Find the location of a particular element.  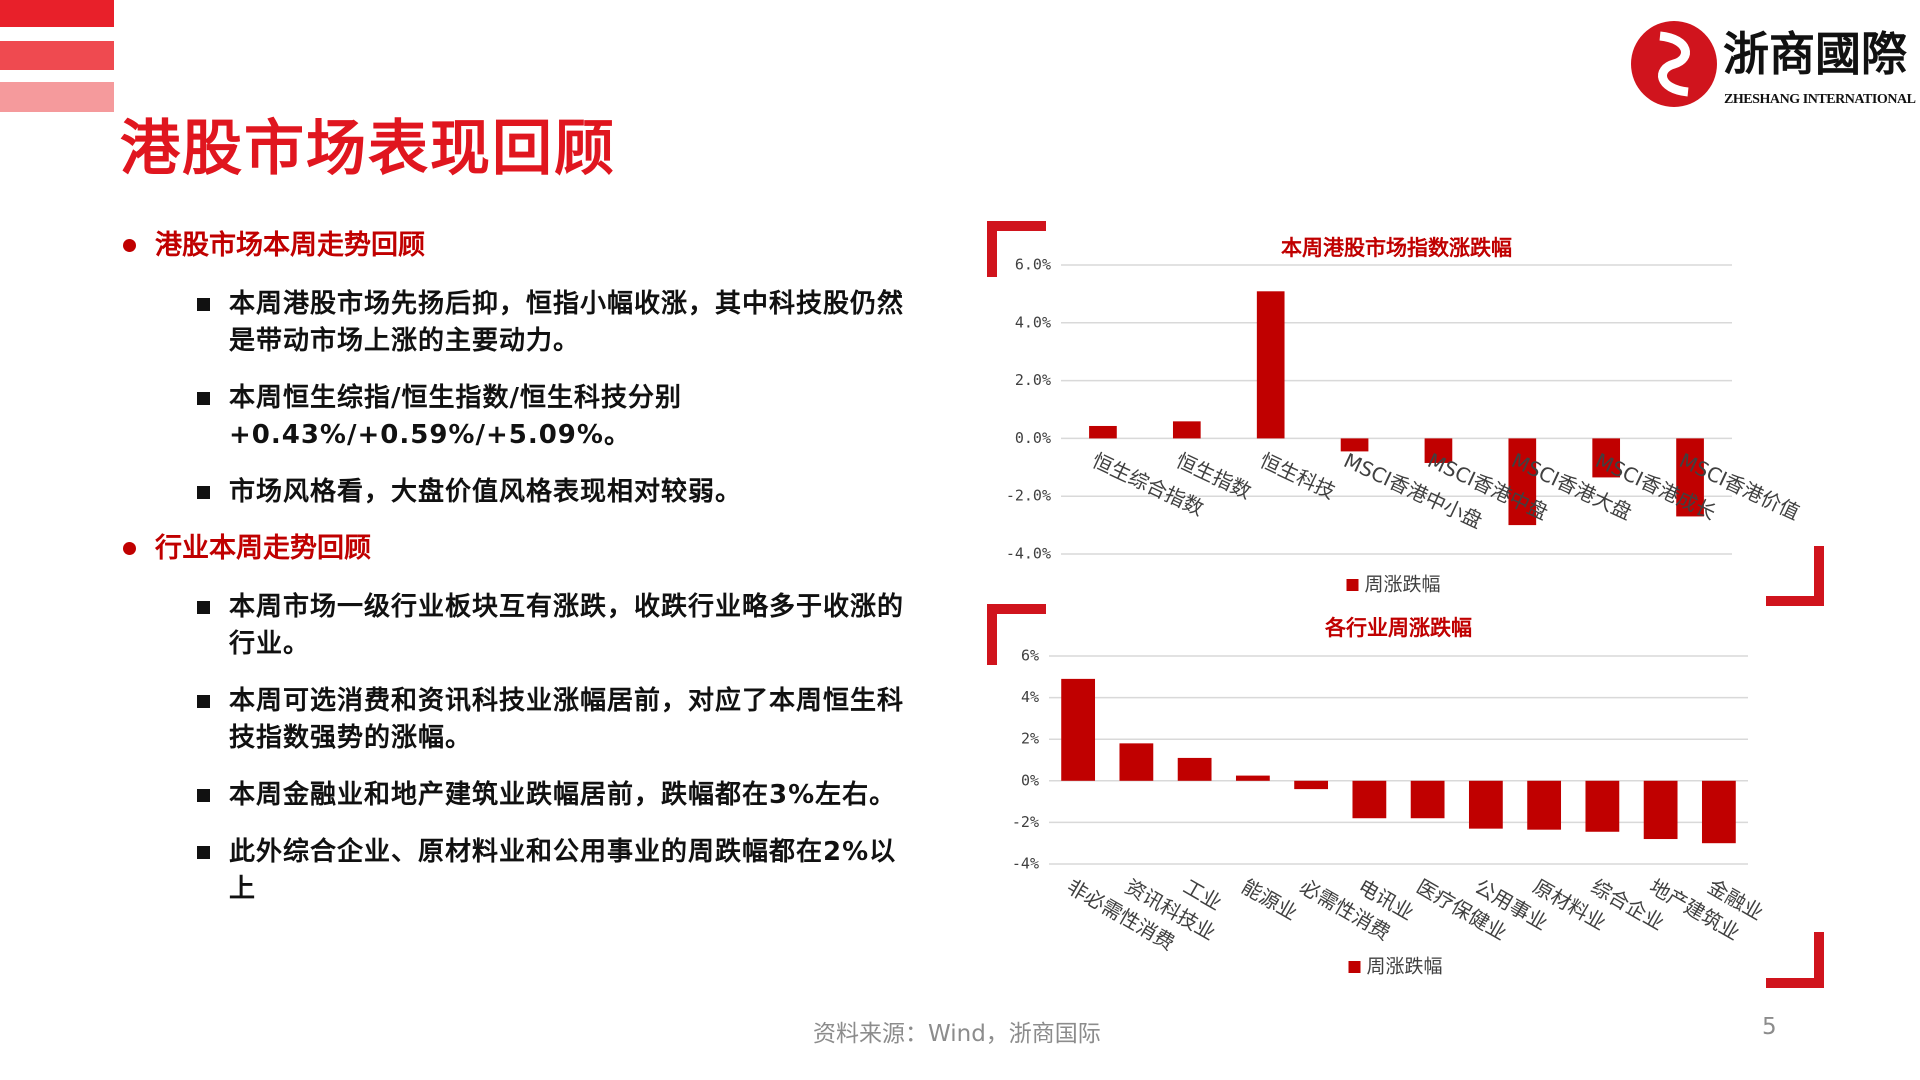

y-tick-label: -2.0% is located at coordinates (1028, 496).